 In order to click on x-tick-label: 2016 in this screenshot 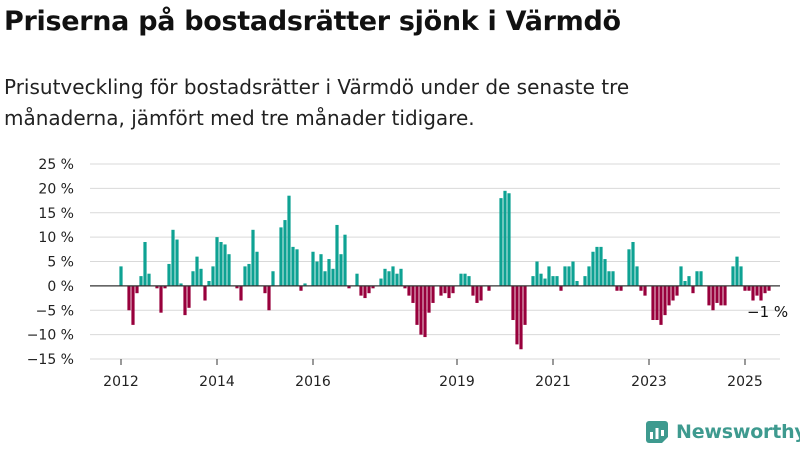, I will do `click(313, 382)`.